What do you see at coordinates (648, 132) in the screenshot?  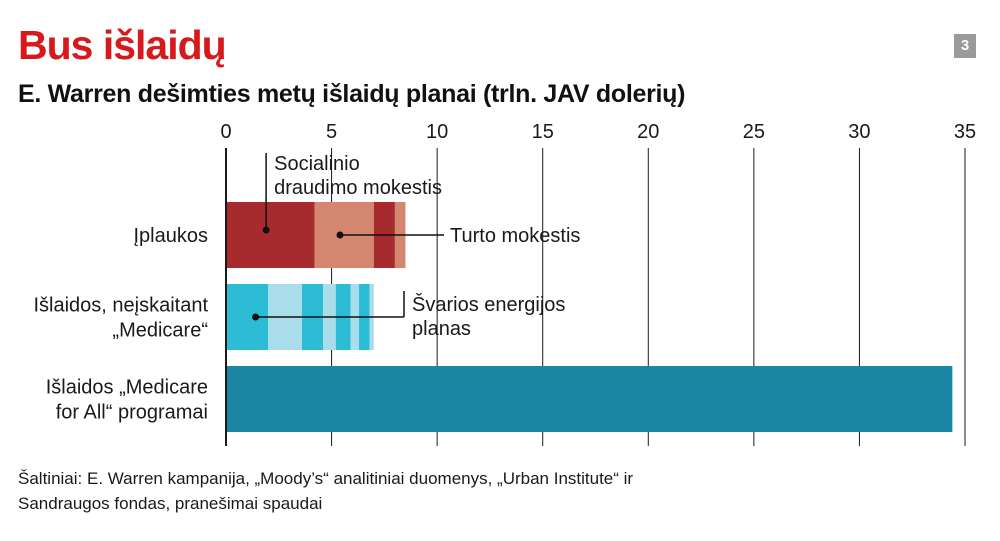 I see `x-tick-label: 20` at bounding box center [648, 132].